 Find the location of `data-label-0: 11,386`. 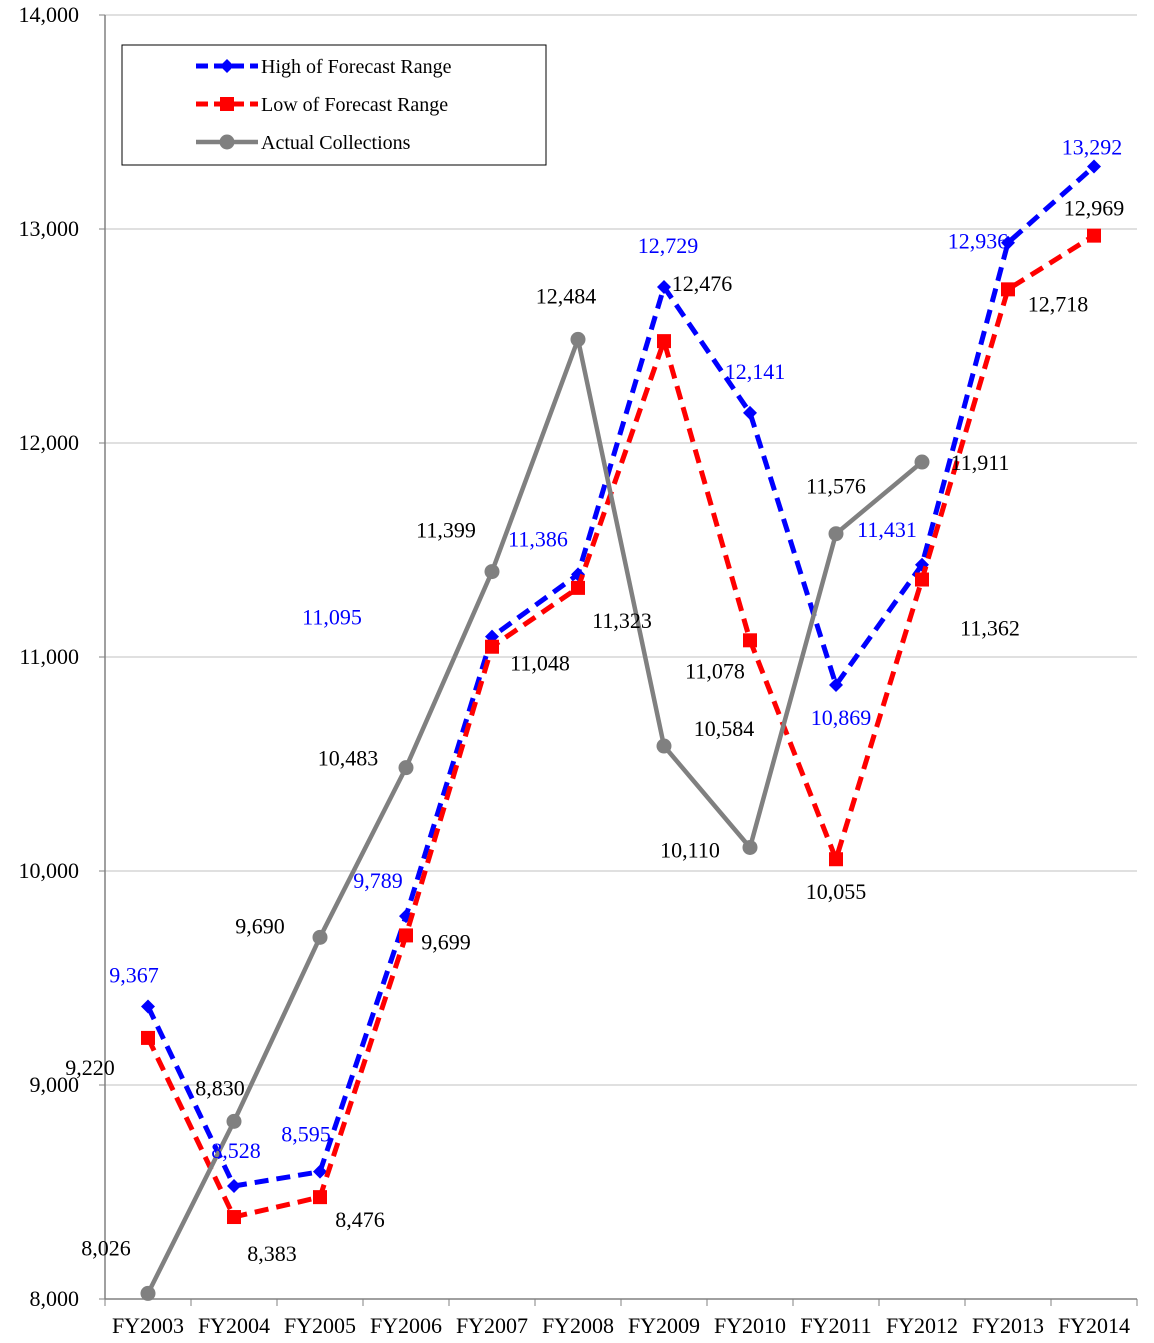

data-label-0: 11,386 is located at coordinates (538, 538).